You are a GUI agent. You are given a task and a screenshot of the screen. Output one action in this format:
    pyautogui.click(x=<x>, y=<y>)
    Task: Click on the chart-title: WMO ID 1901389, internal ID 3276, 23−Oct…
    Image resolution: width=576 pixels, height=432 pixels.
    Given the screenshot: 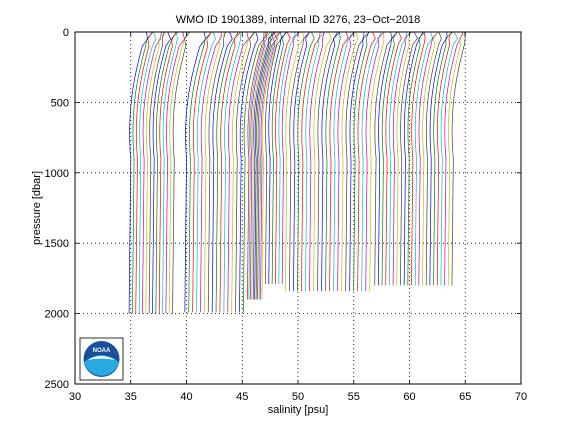 What is the action you would take?
    pyautogui.click(x=298, y=20)
    